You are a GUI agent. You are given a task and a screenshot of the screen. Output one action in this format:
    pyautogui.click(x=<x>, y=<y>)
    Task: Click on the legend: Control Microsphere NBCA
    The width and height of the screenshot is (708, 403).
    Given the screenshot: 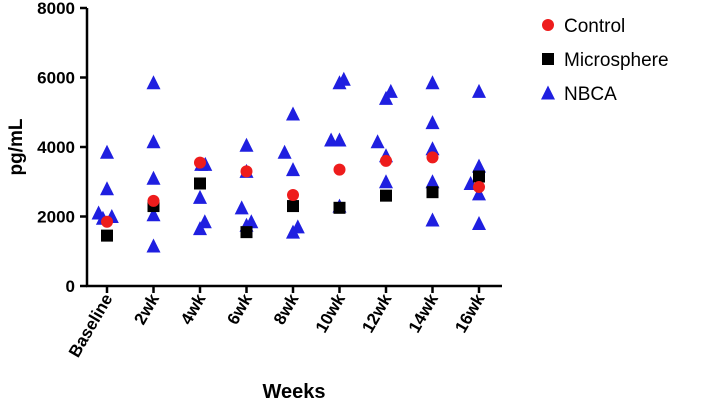 What is the action you would take?
    pyautogui.click(x=605, y=60)
    